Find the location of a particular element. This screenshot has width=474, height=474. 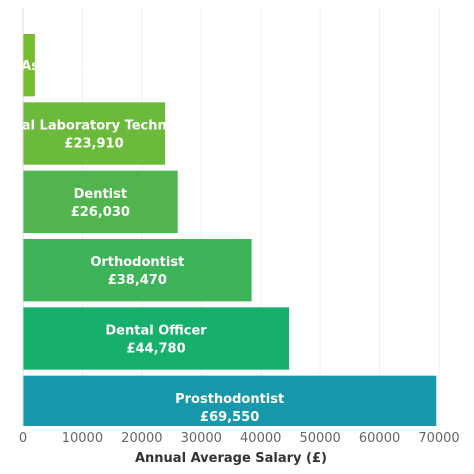

bar-value-label: £23,910 is located at coordinates (93, 144).